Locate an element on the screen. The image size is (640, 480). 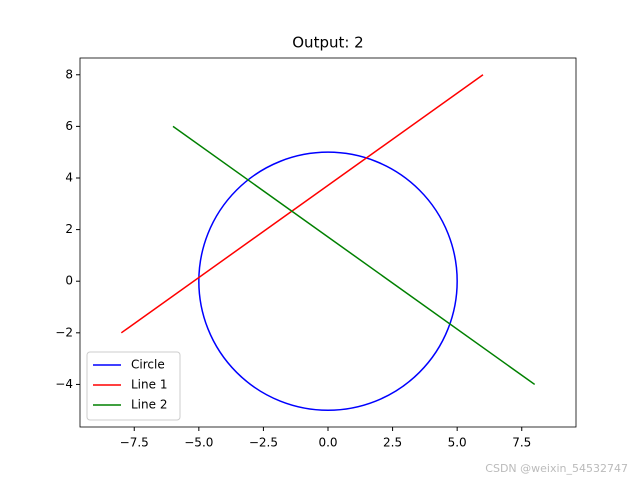
y-tick-label: 2 is located at coordinates (69, 229).